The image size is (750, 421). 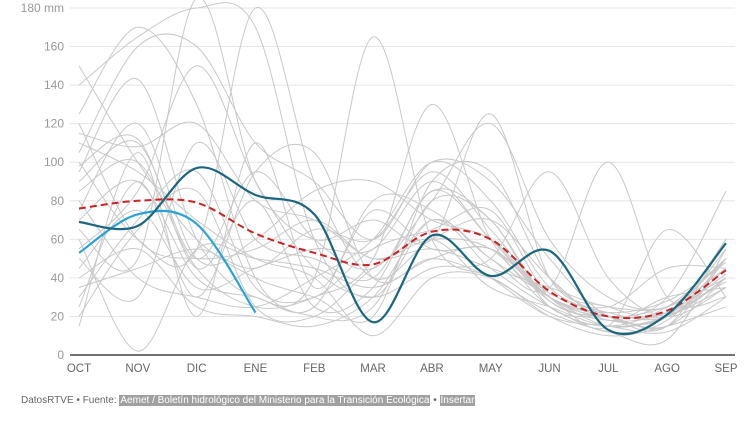 What do you see at coordinates (314, 369) in the screenshot?
I see `x-tick-label: FEB` at bounding box center [314, 369].